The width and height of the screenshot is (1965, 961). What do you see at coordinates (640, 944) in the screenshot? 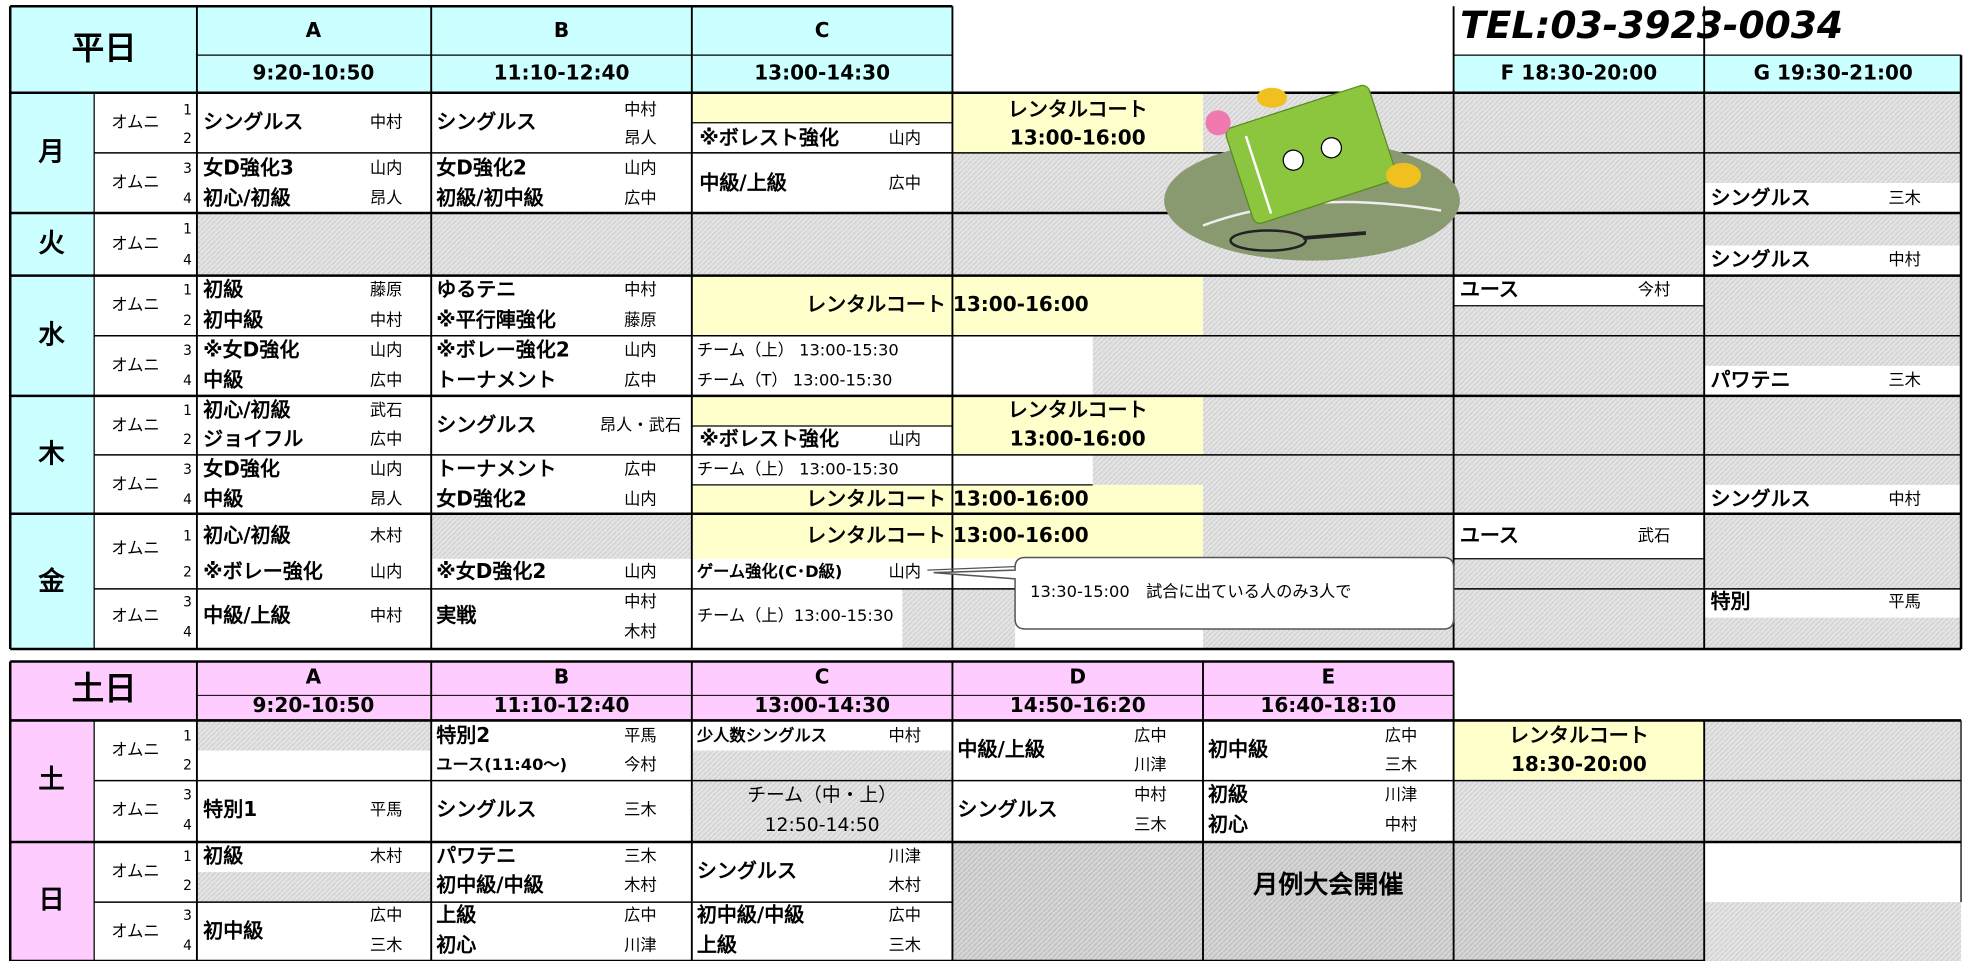
I see `coach-name: 川津` at bounding box center [640, 944].